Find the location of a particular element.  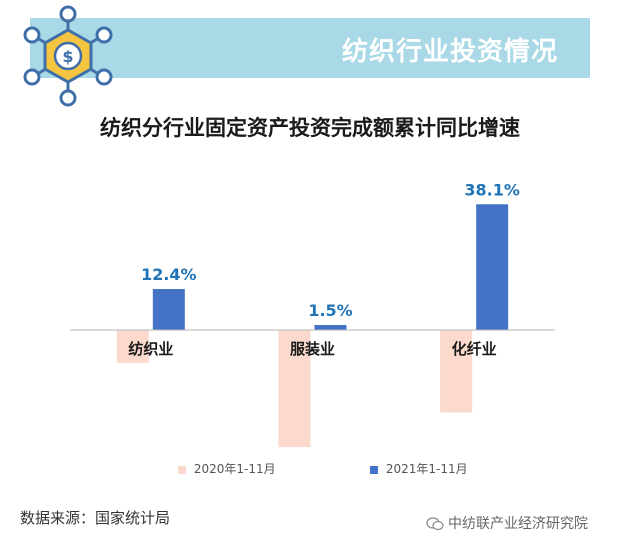

data-label-0: 12.4% is located at coordinates (169, 274).